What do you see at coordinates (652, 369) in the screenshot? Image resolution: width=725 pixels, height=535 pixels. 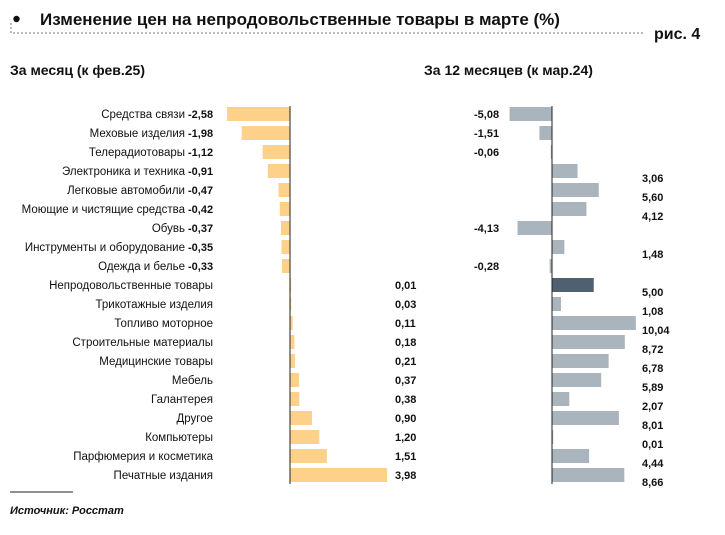 I see `value-label-year: 6,78` at bounding box center [652, 369].